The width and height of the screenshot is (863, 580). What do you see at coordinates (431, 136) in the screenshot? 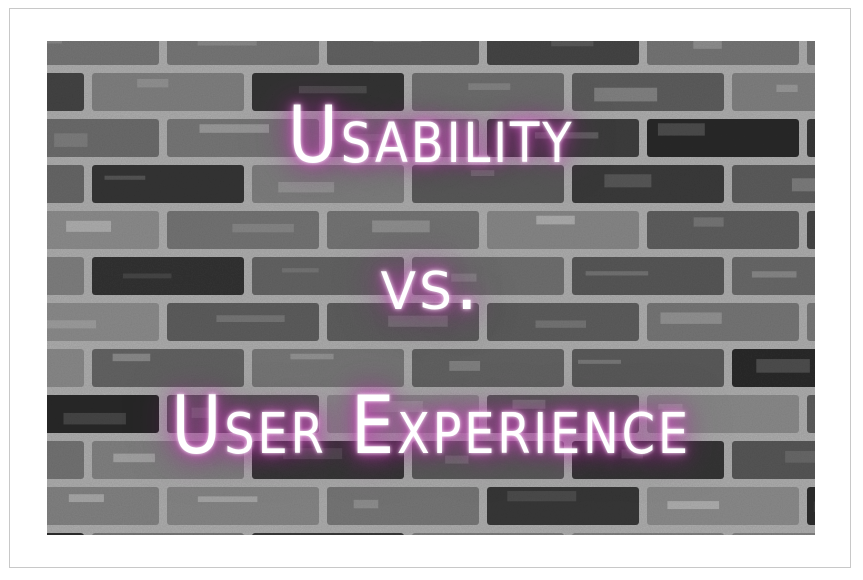
I see `title-usability: Usability` at bounding box center [431, 136].